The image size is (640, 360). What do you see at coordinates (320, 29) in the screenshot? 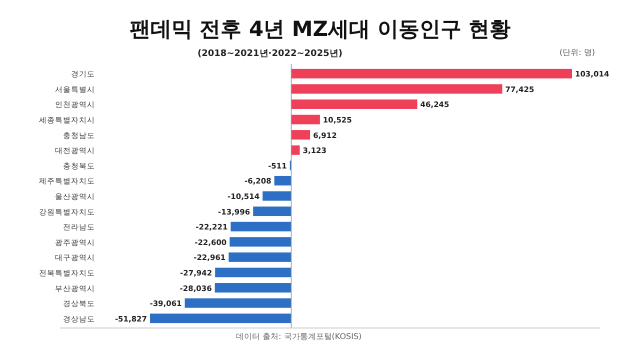
I see `chart-title: 팬데믹 전후 4년 MZ세대 이동인구 현황` at bounding box center [320, 29].